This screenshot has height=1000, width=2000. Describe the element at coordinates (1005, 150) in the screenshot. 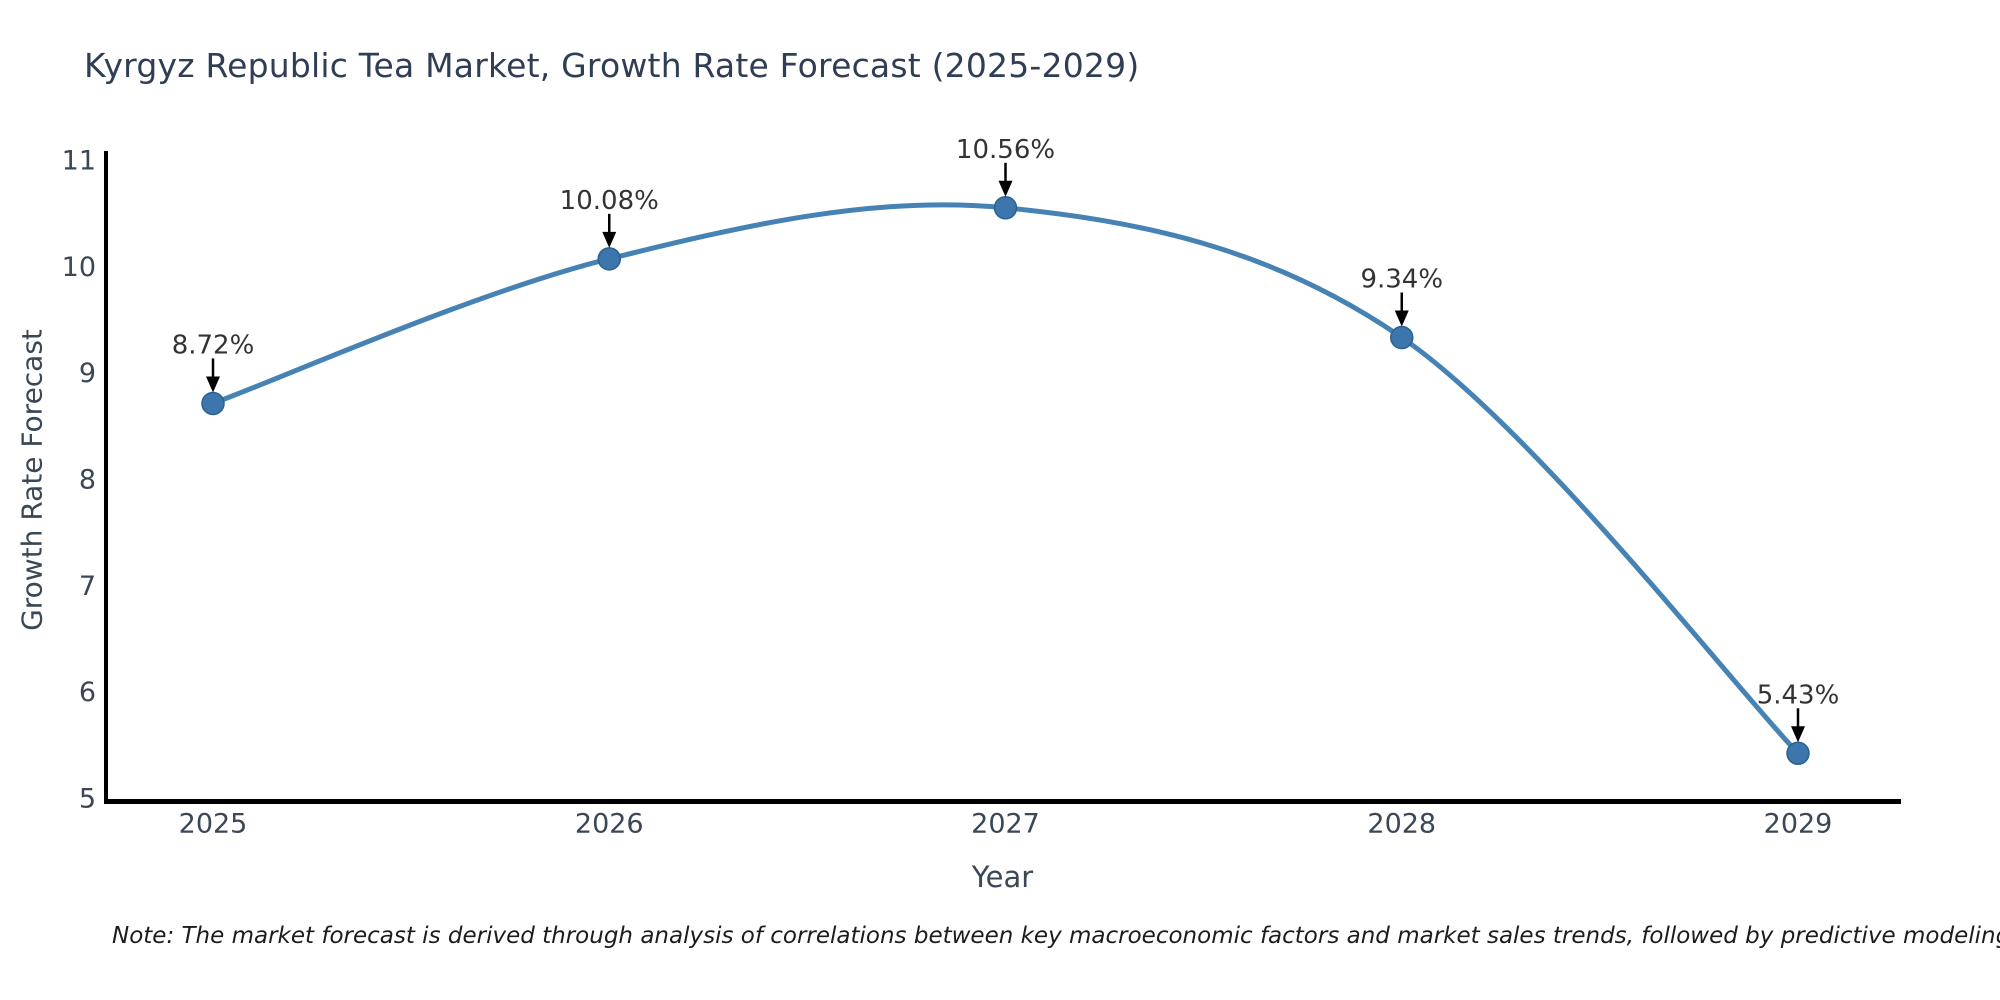

I see `point-label-2027: 10.56%` at that location.